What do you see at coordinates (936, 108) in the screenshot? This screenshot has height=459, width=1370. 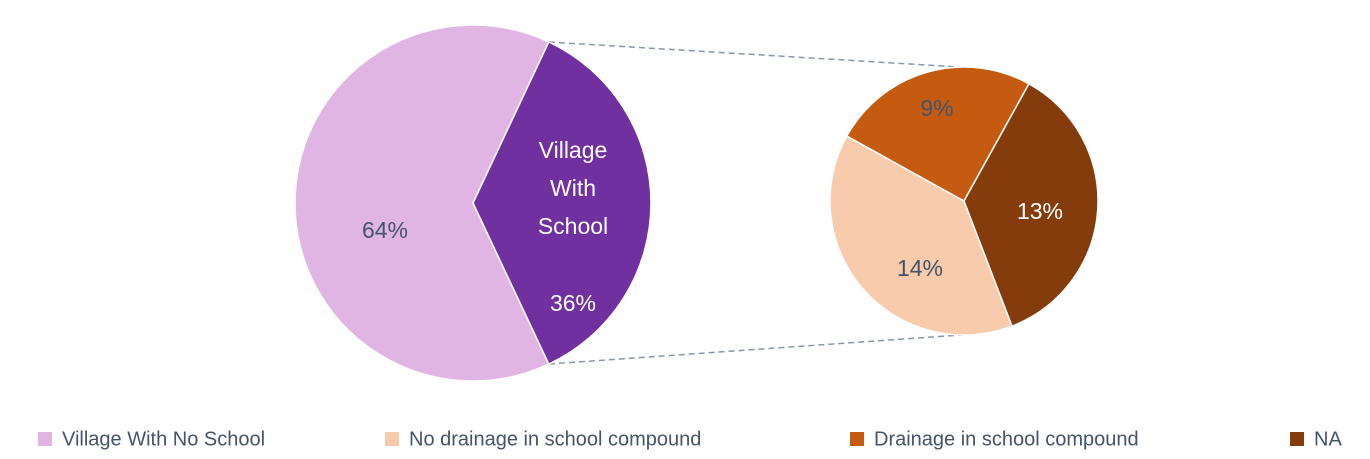 I see `data-label: 9%` at bounding box center [936, 108].